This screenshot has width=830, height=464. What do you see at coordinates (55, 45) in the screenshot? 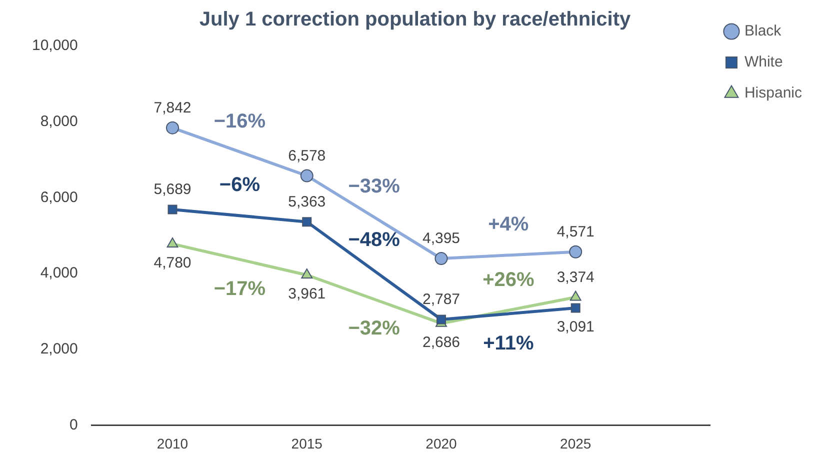
I see `y-tick-label: 10,000` at bounding box center [55, 45].